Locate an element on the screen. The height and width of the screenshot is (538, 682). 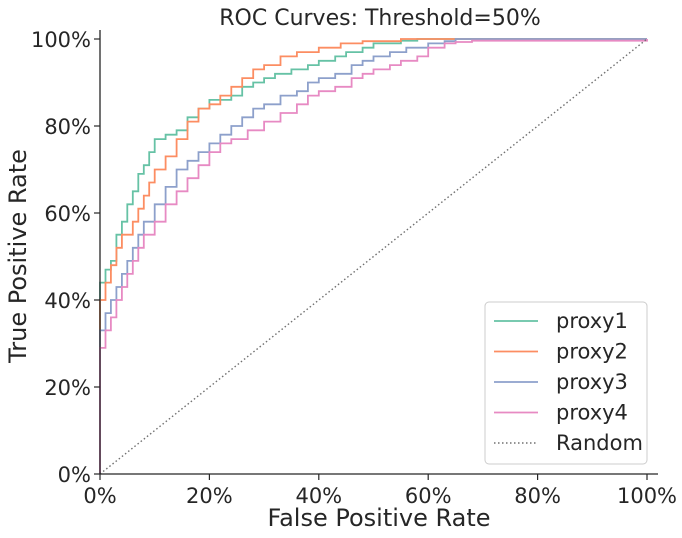
y-axis-label: True Positive Rate is located at coordinates (18, 256).